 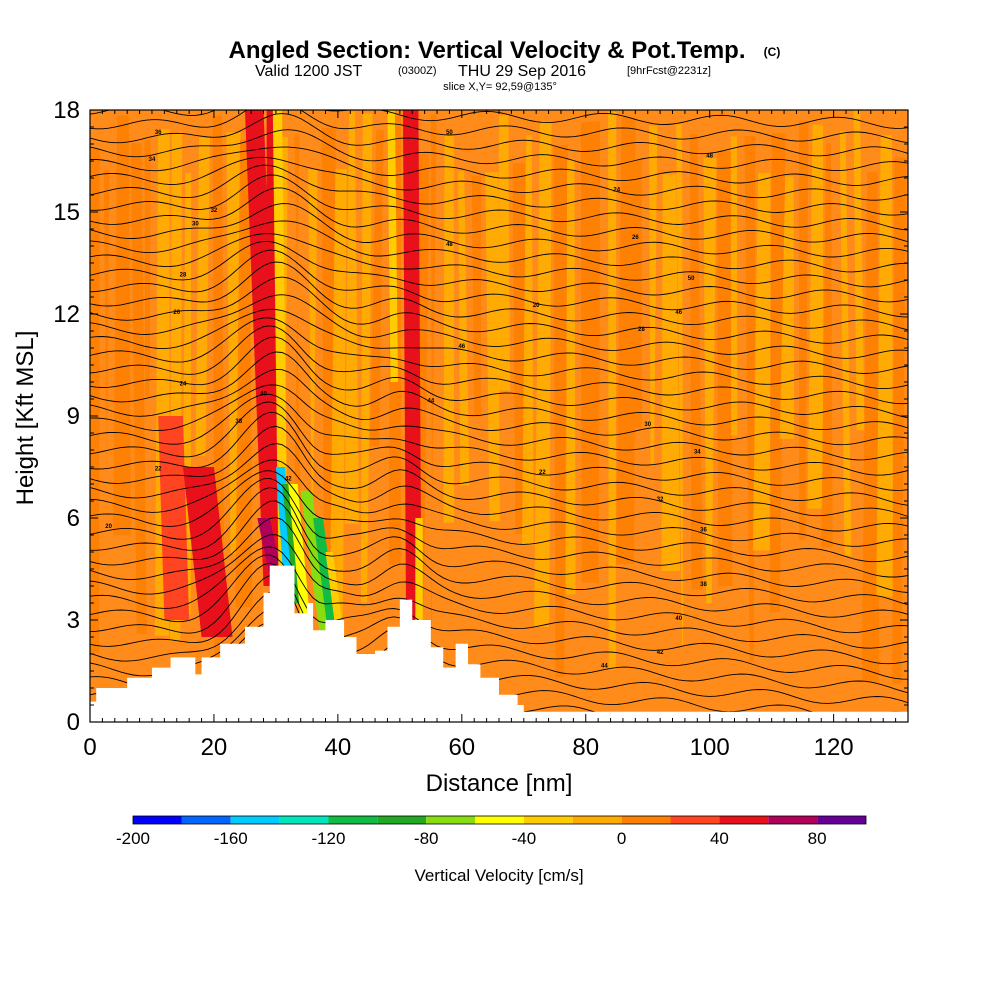 What do you see at coordinates (522, 71) in the screenshot?
I see `valid-date: THU 29 Sep 2016` at bounding box center [522, 71].